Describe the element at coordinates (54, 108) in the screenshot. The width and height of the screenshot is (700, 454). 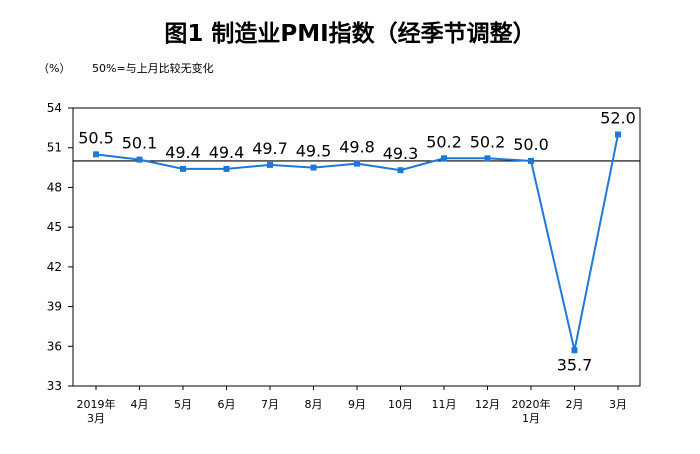
I see `y-tick-label: 54` at that location.